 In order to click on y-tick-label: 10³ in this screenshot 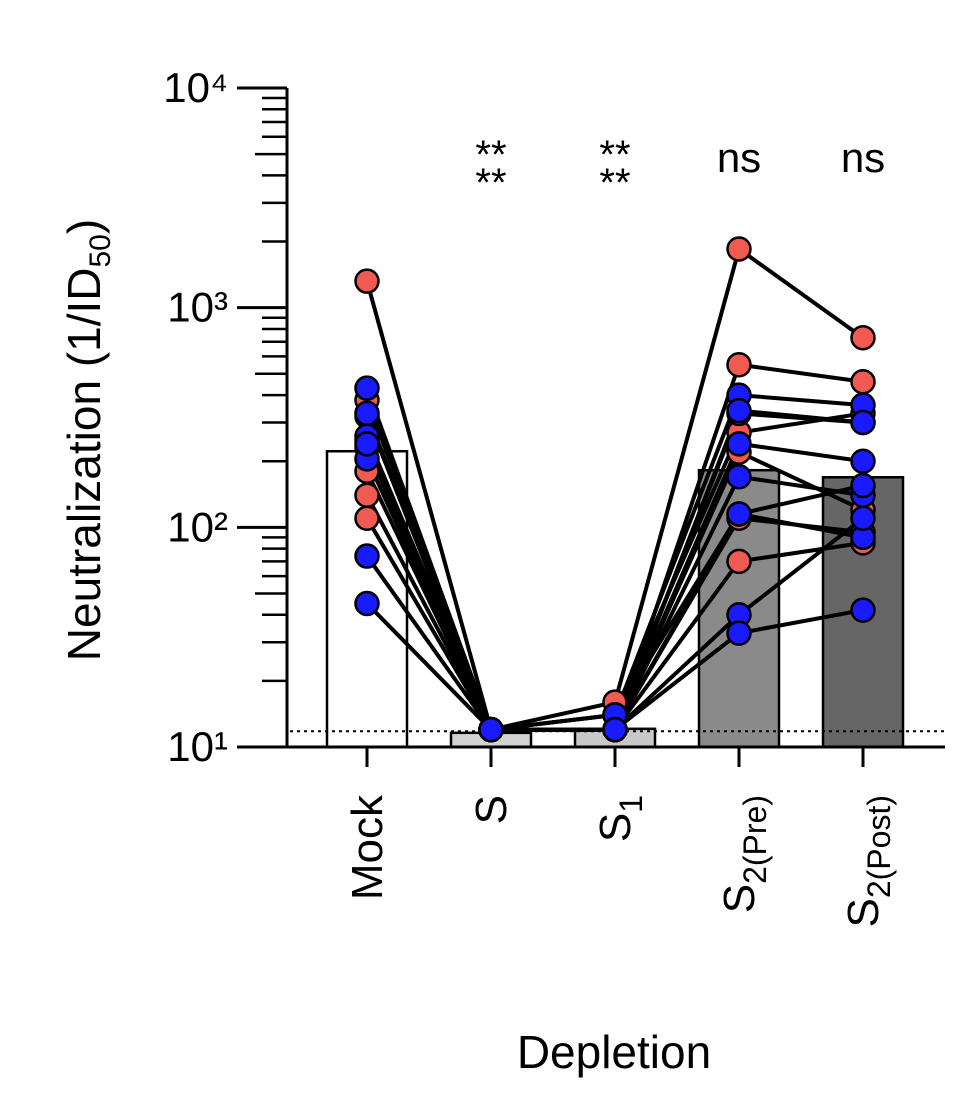, I will do `click(197, 307)`.